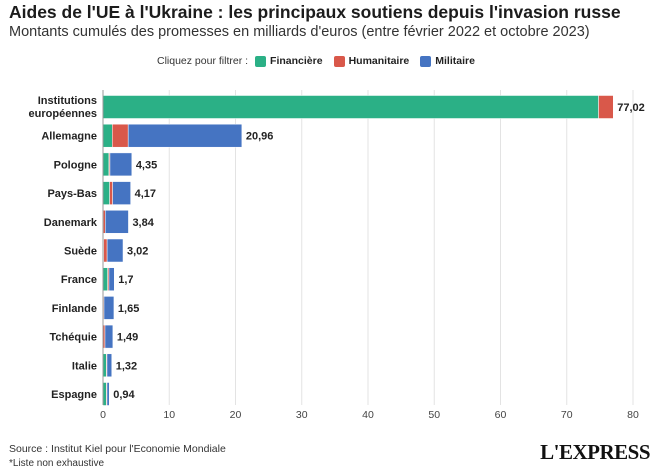 The width and height of the screenshot is (660, 470). Describe the element at coordinates (107, 135) in the screenshot. I see `bar-allemagne-financiere` at that location.